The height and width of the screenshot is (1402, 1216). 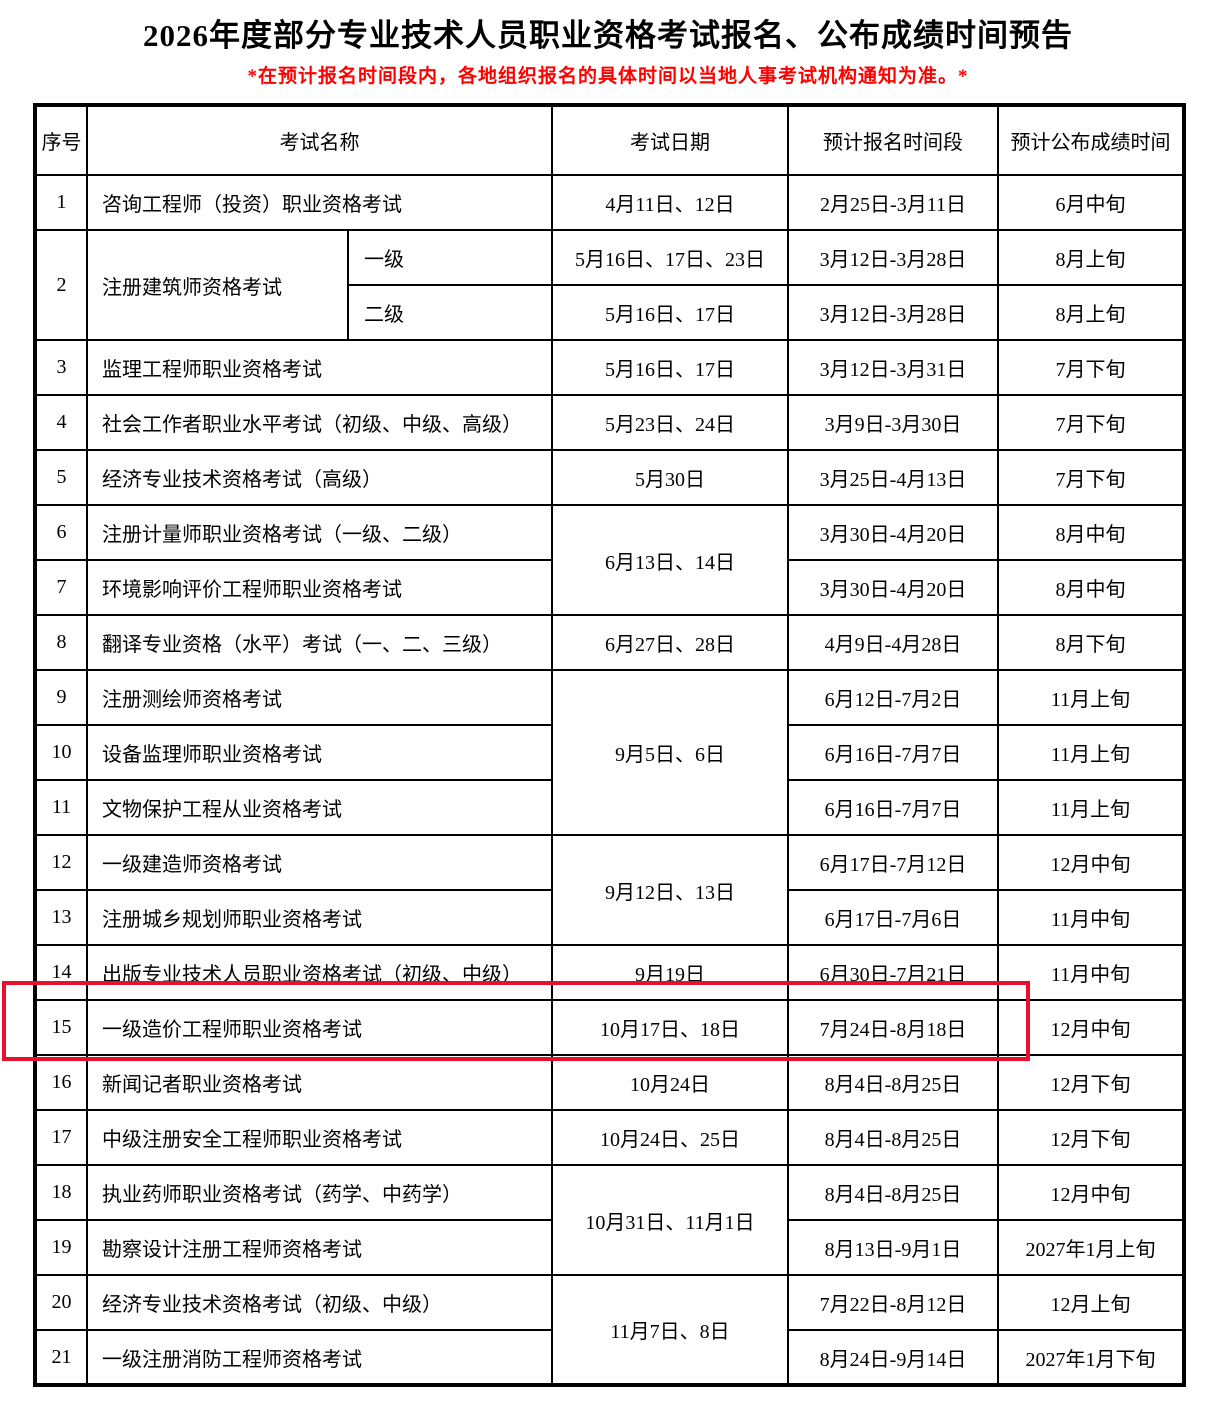 What do you see at coordinates (319, 202) in the screenshot?
I see `exam-name-cell: 咨询工程师（投资）职业资格考试` at bounding box center [319, 202].